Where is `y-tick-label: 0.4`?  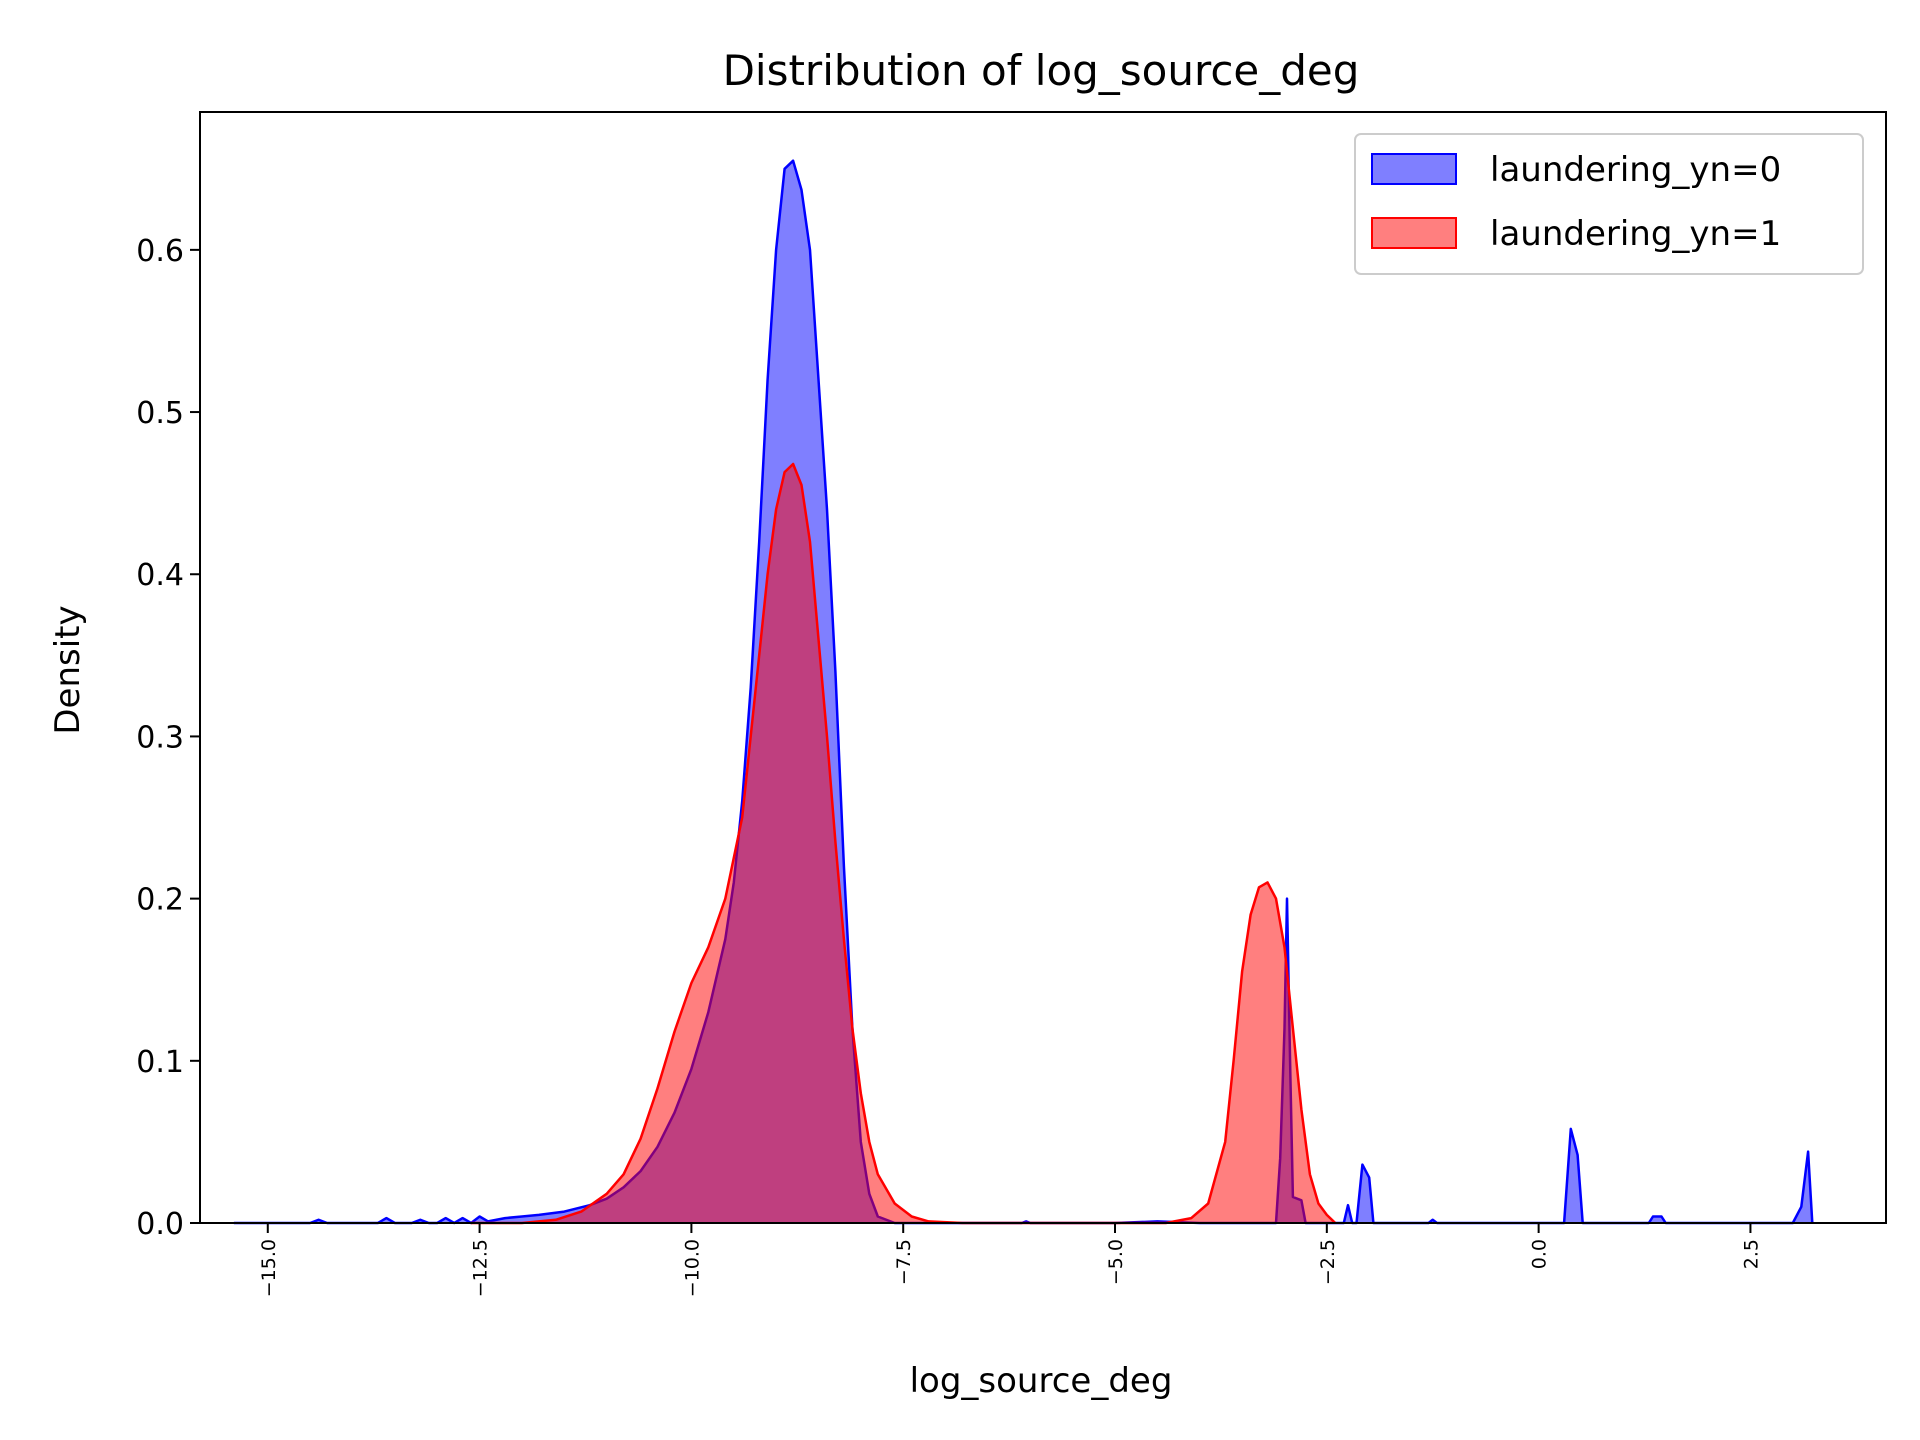
y-tick-label: 0.4 is located at coordinates (160, 575).